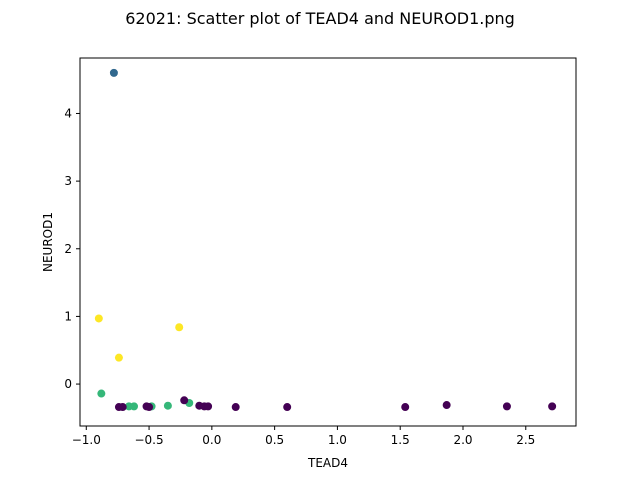 The image size is (640, 480). I want to click on x-tick-label: 0.5, so click(274, 440).